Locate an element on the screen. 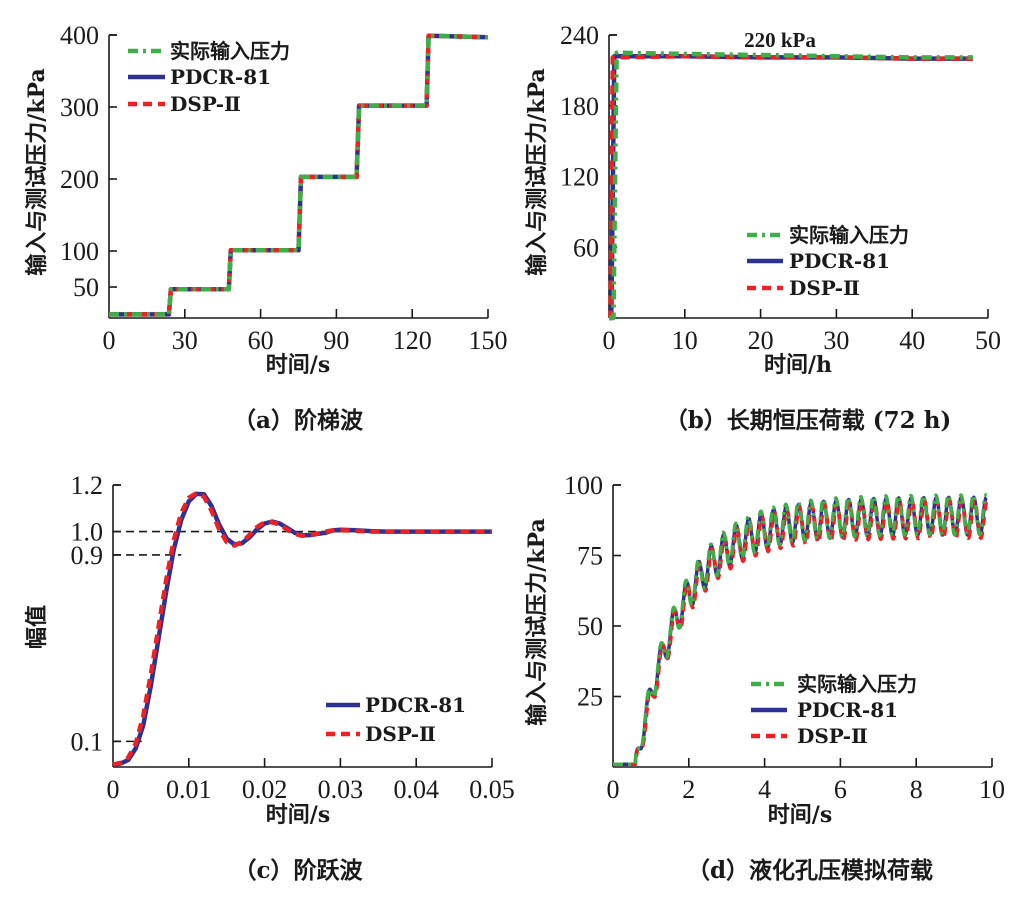 The width and height of the screenshot is (1023, 908). panel-a-ylabel: 输入与测试压力/kPa is located at coordinates (37, 172).